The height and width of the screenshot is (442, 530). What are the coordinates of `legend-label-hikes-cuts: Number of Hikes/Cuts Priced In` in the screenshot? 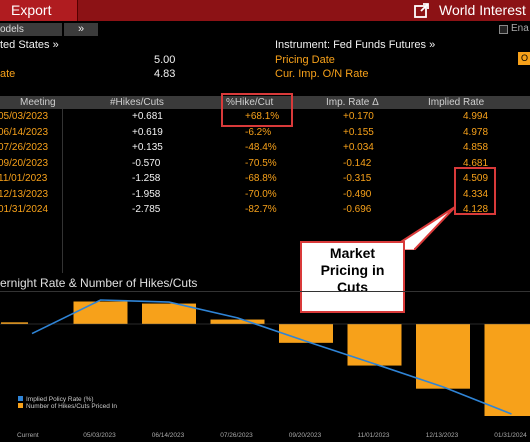 It's located at (71, 406).